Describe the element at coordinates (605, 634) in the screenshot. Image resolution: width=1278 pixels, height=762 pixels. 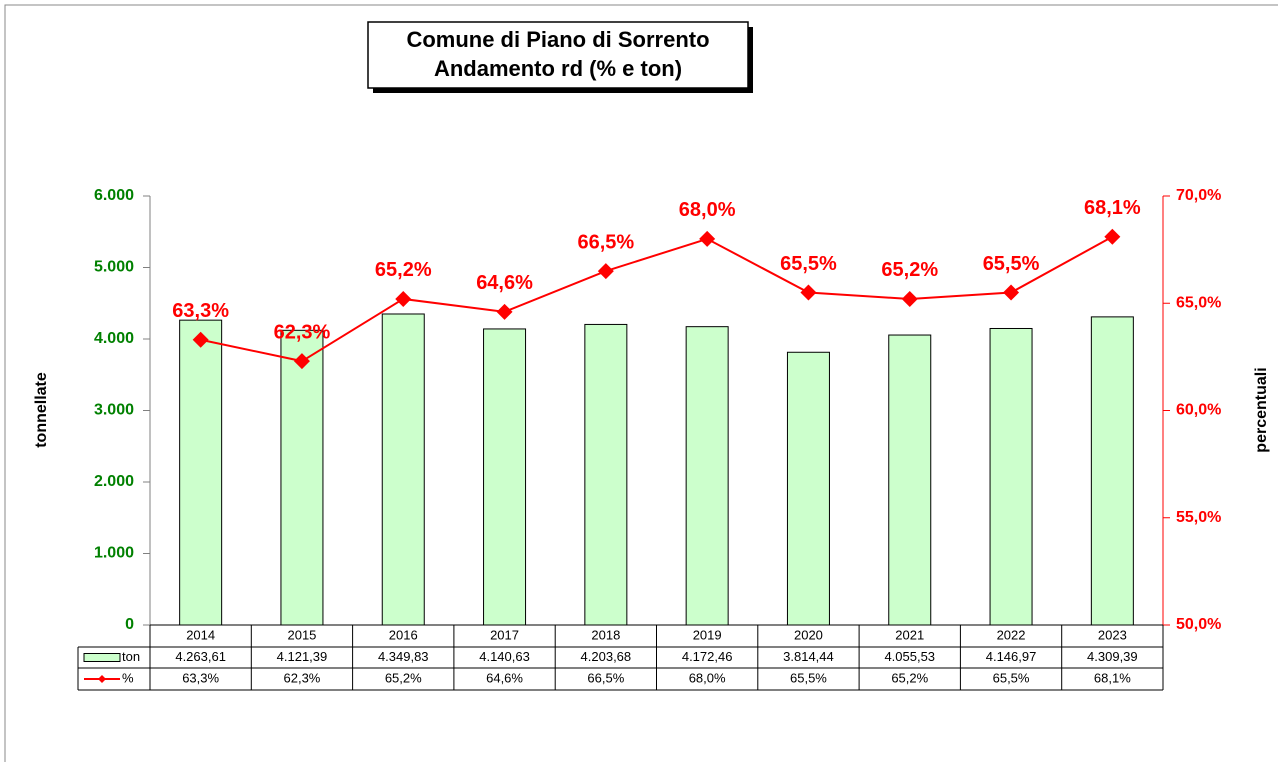
I see `x-tick-label: 2018` at that location.